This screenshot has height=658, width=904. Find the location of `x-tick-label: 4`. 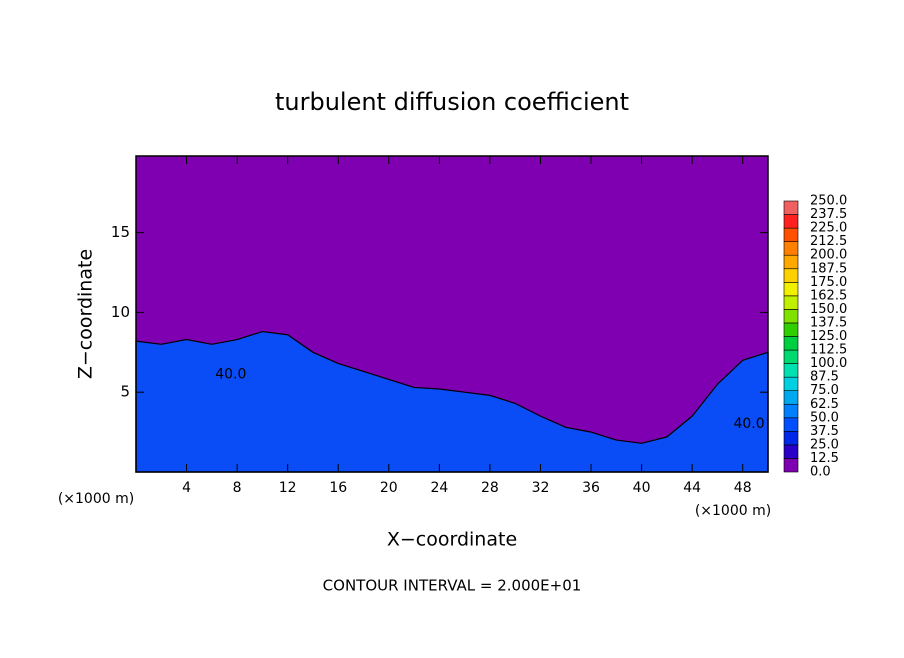

x-tick-label: 4 is located at coordinates (186, 488).